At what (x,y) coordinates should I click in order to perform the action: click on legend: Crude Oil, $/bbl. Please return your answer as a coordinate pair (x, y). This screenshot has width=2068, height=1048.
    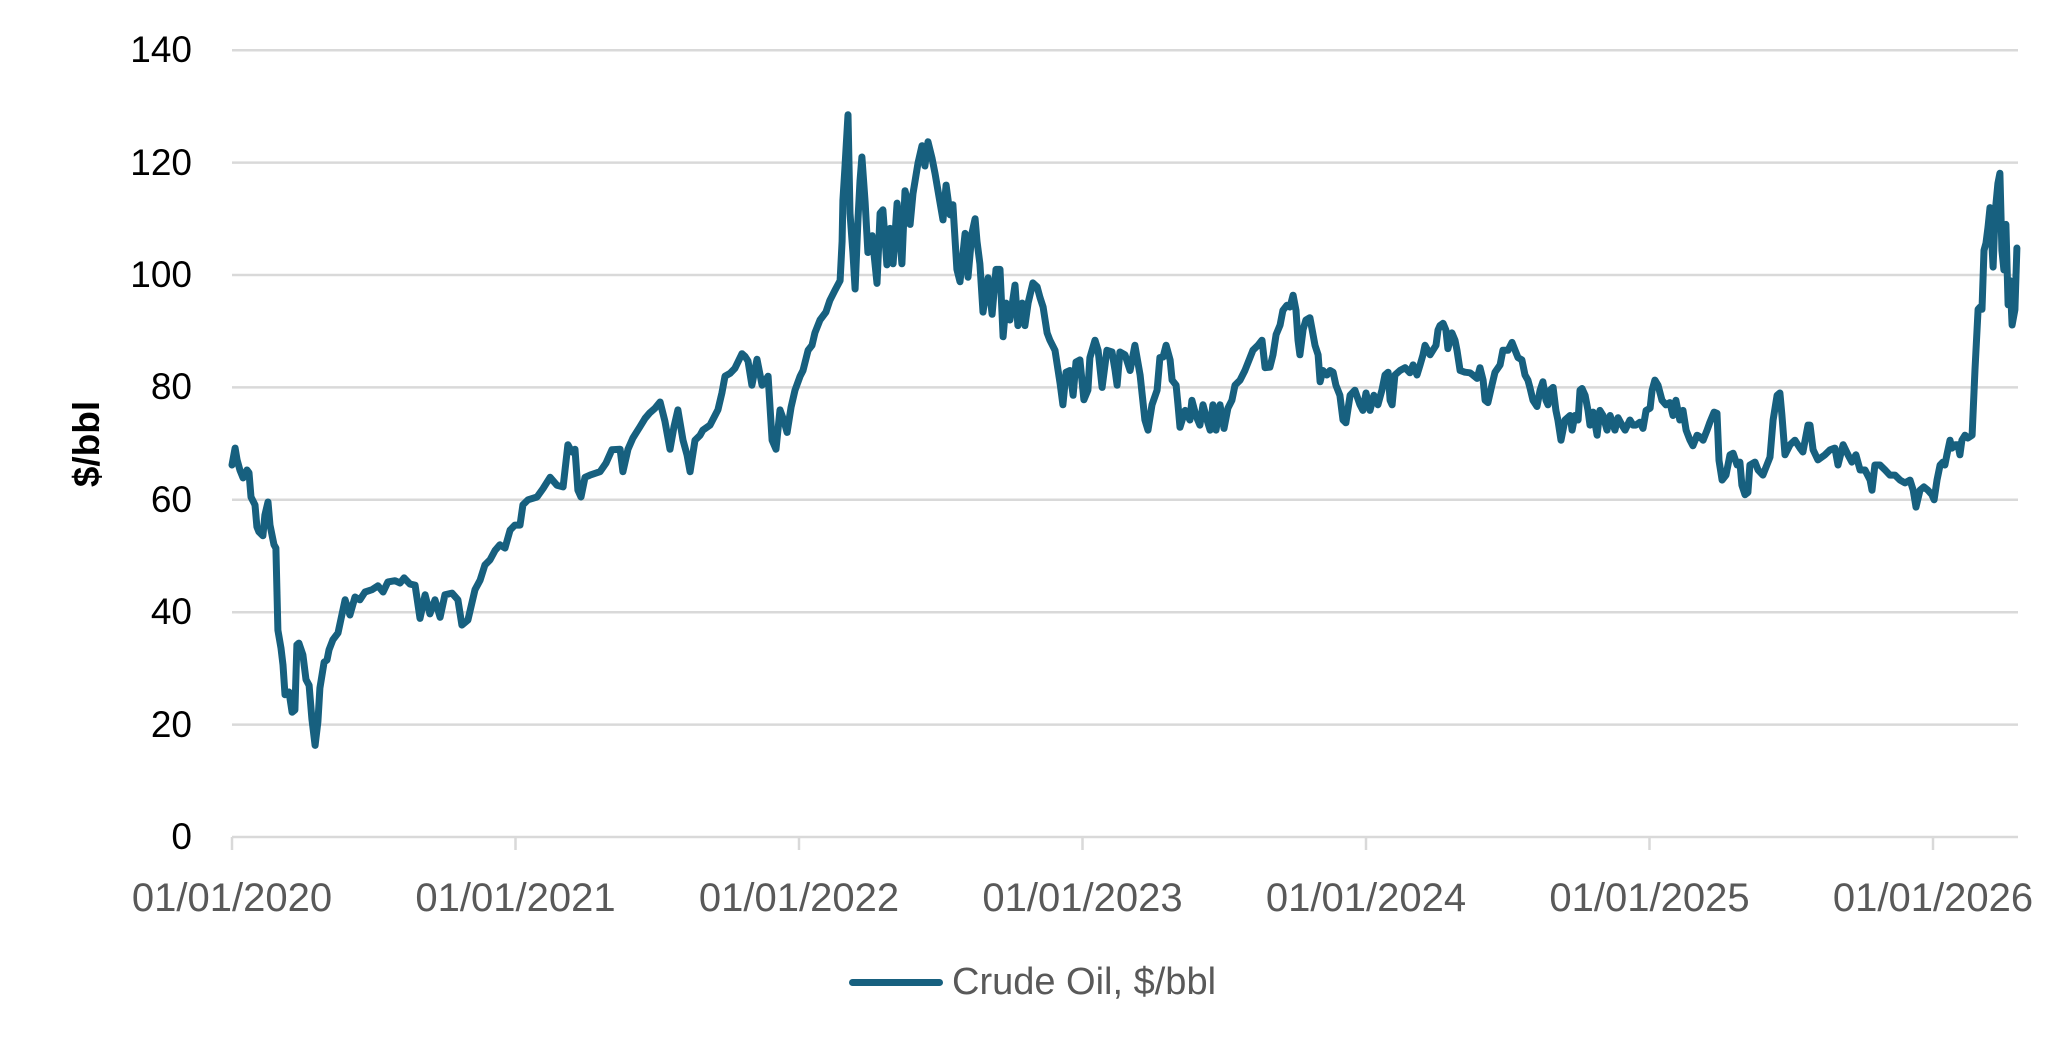
    Looking at the image, I should click on (1033, 981).